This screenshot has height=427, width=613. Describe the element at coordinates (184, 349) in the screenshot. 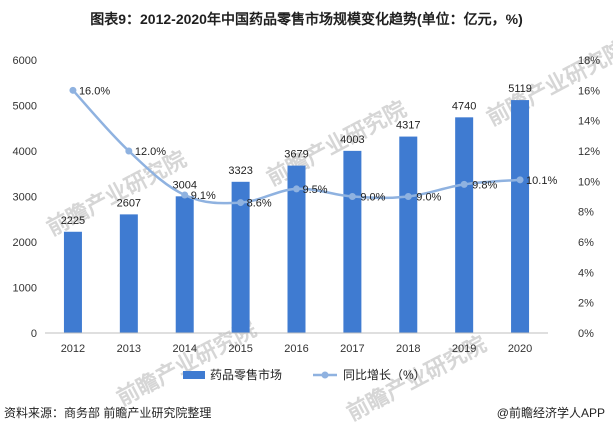

I see `x-axis-tick-label: 2014` at that location.